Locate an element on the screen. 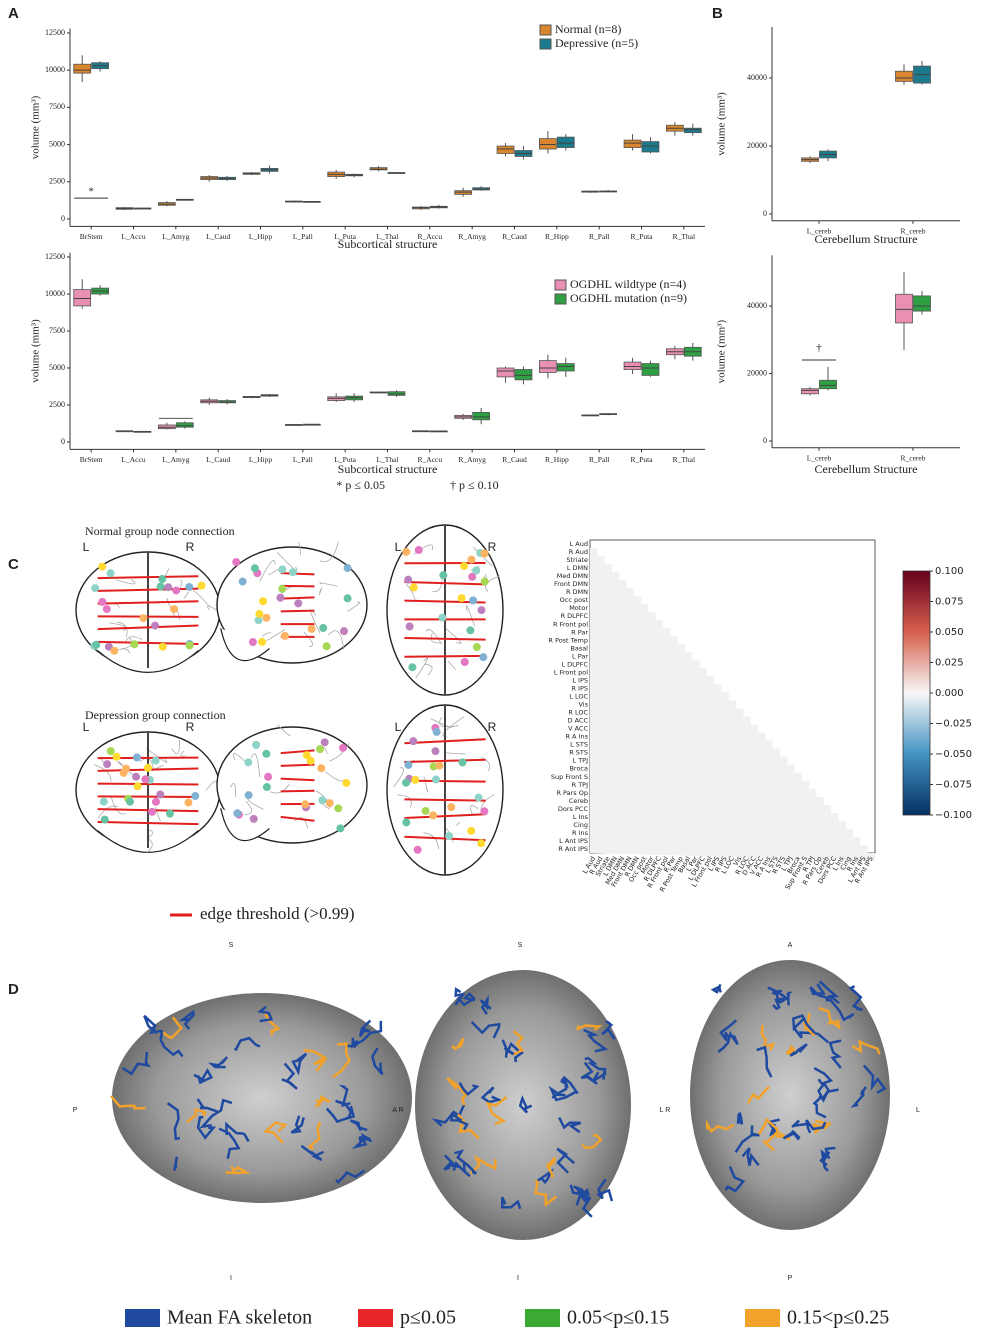 The height and width of the screenshot is (1339, 981). row-label: R TPJ is located at coordinates (580, 785).